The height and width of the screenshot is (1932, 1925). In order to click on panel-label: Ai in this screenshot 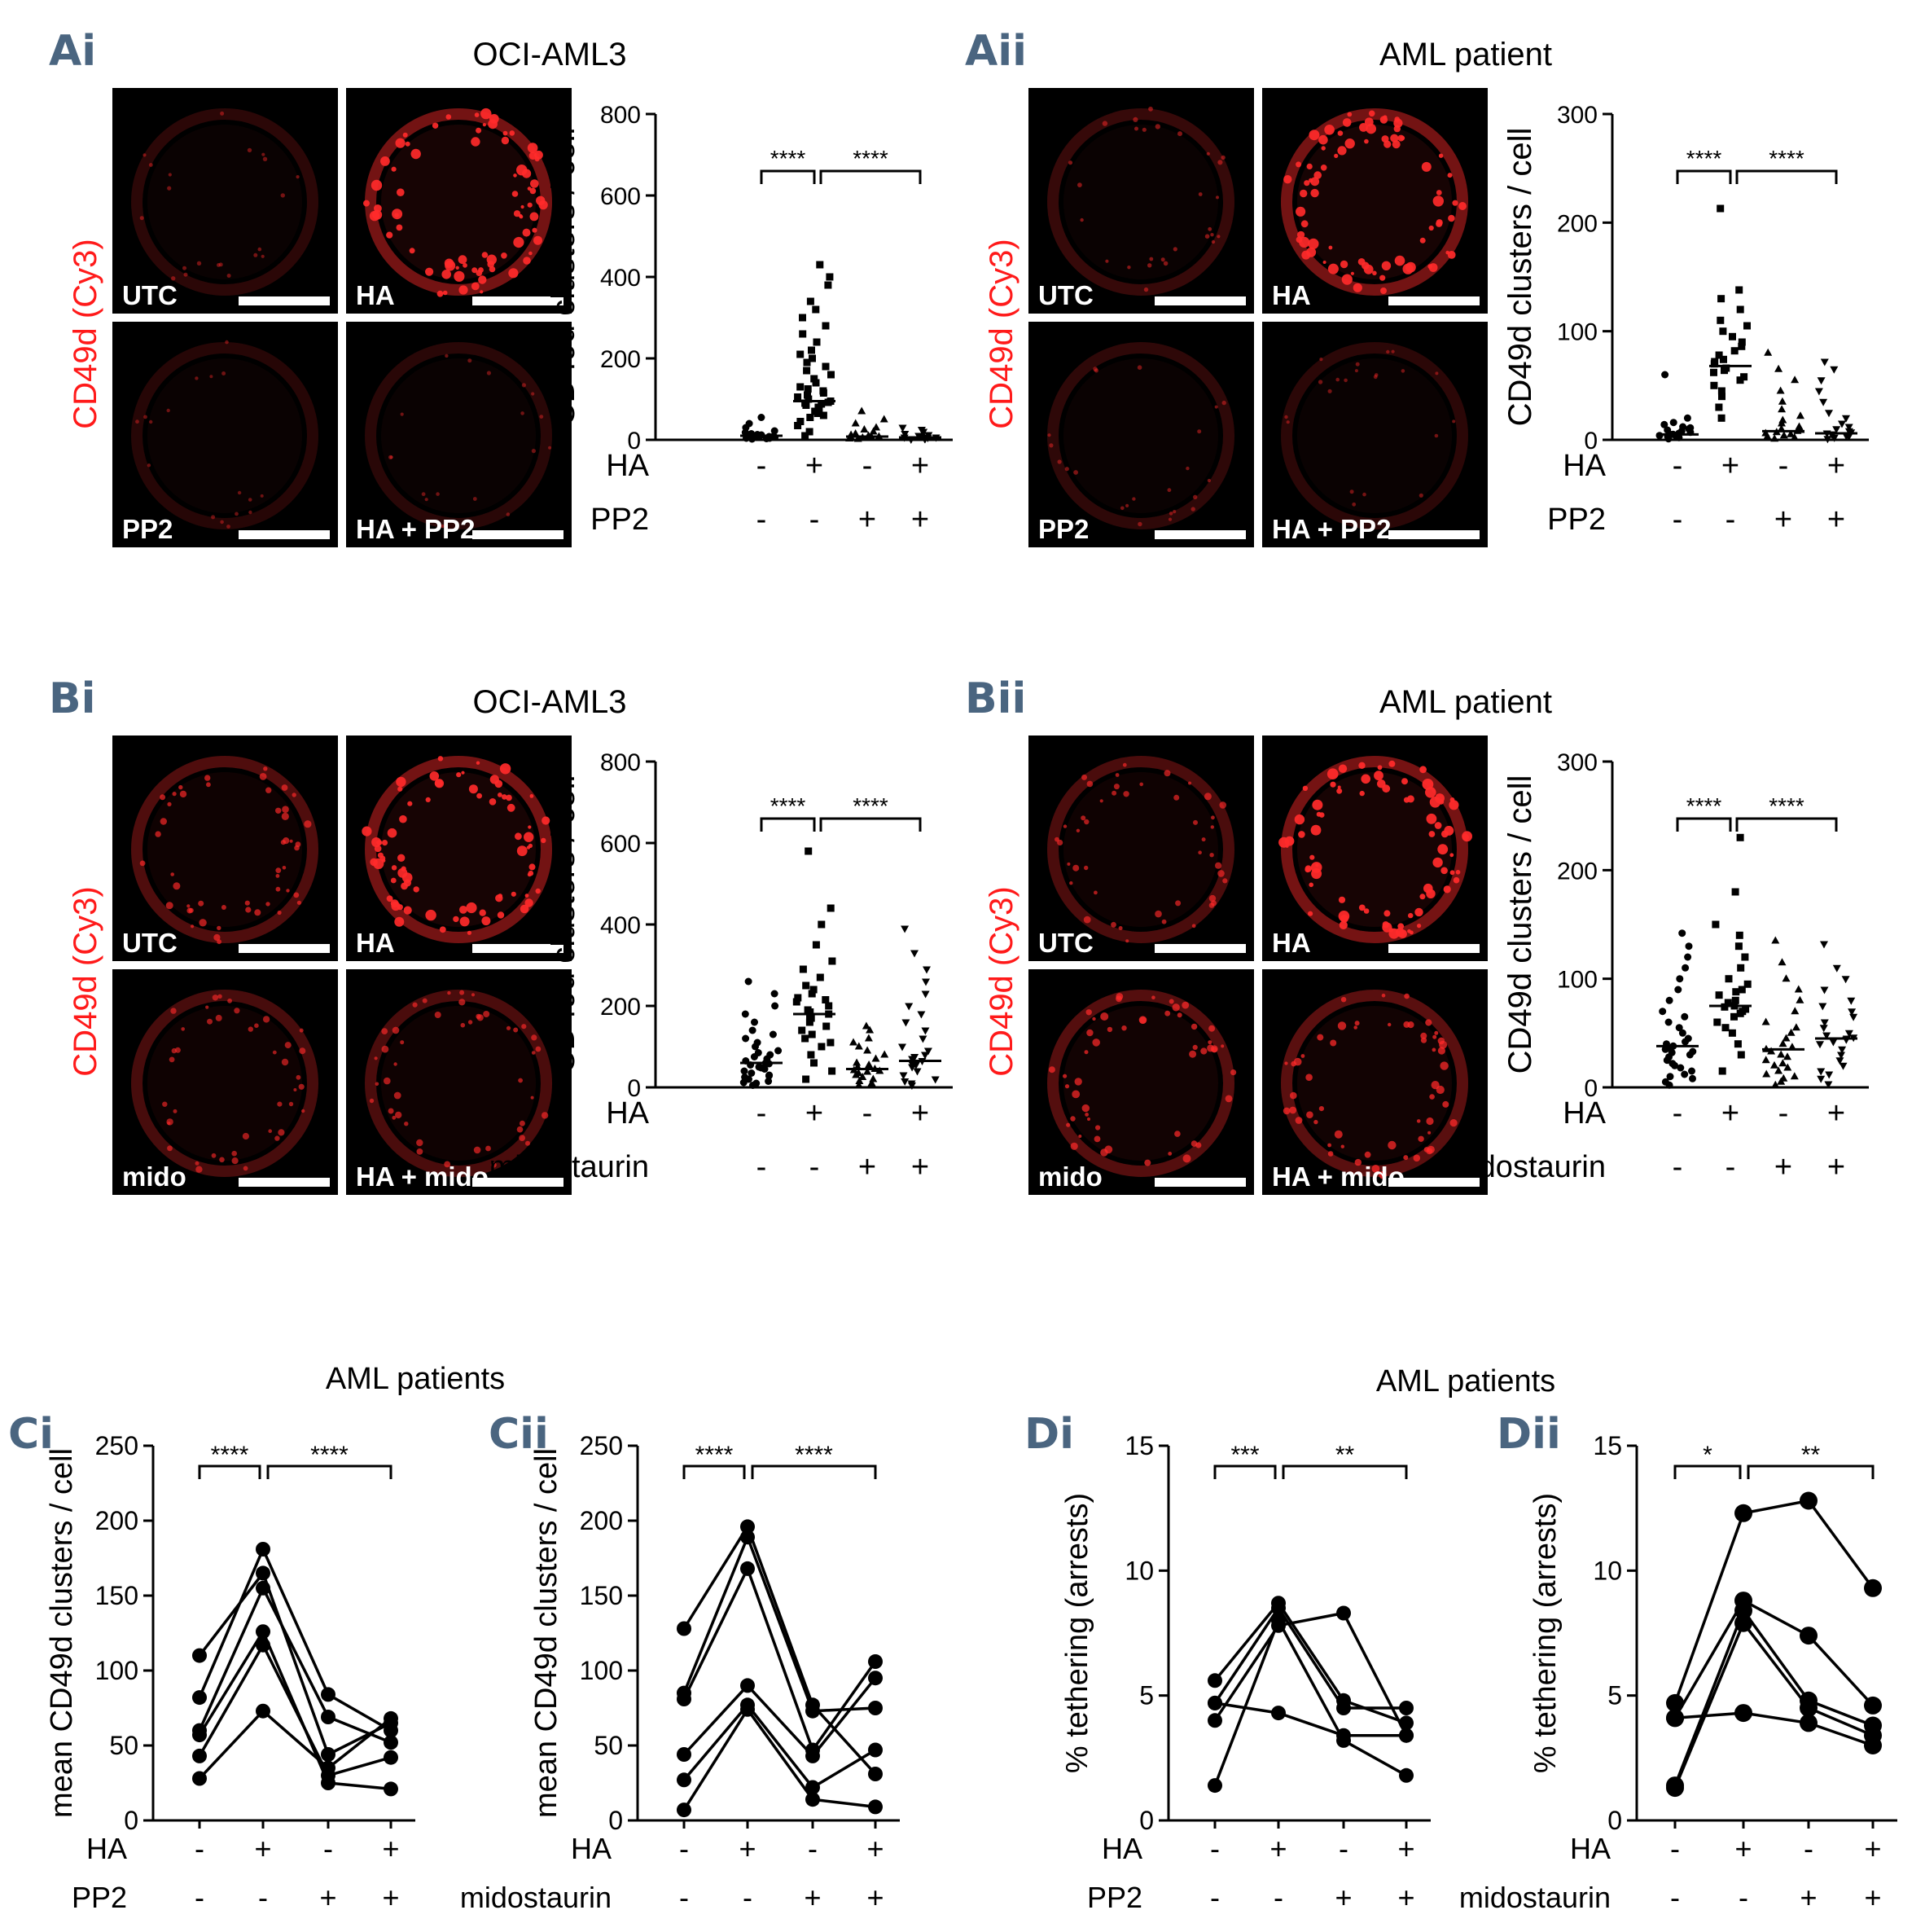, I will do `click(72, 51)`.